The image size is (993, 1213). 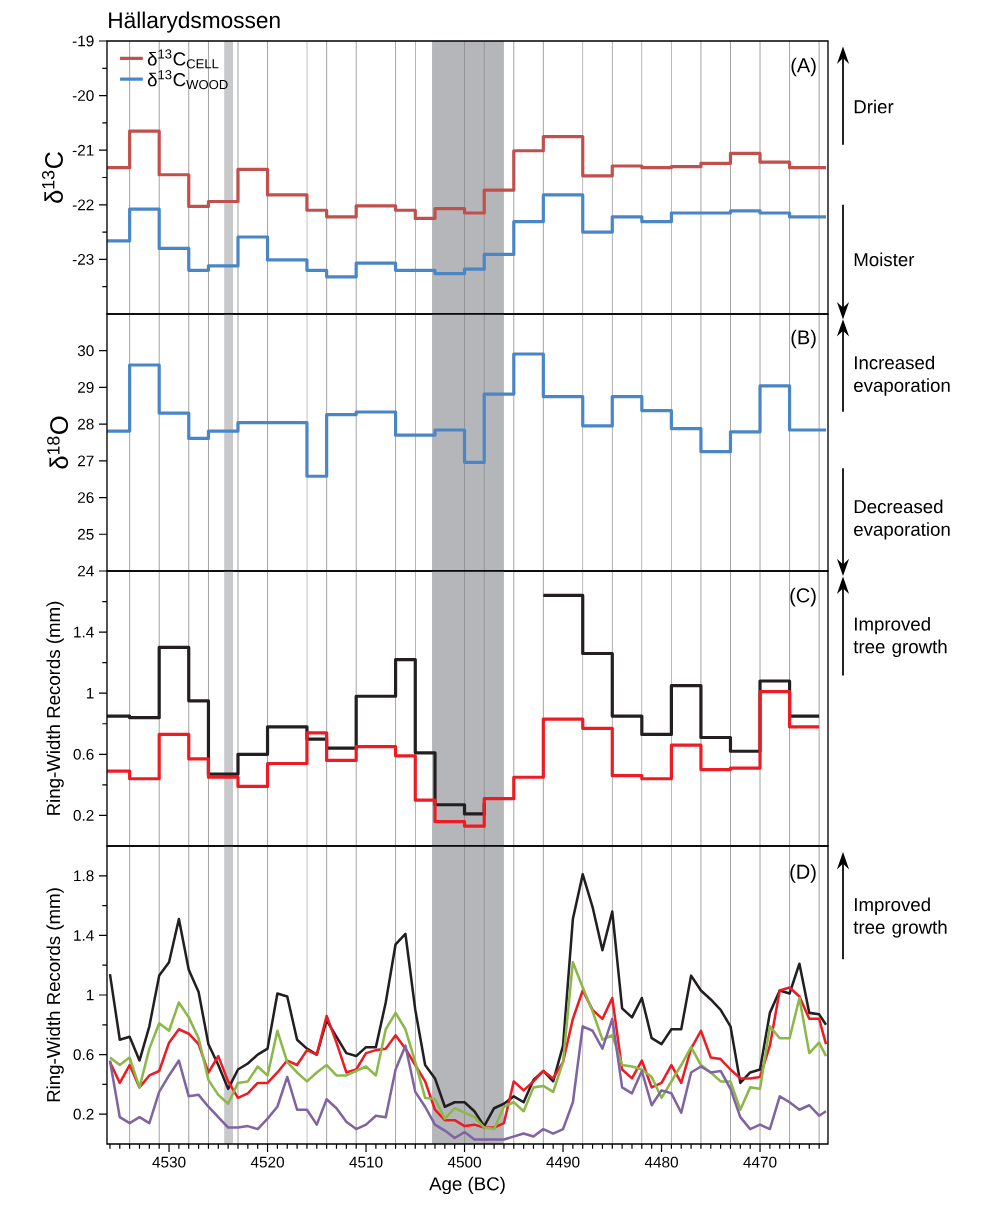 What do you see at coordinates (58, 442) in the screenshot?
I see `y-axis-title: δ$^{18}$O` at bounding box center [58, 442].